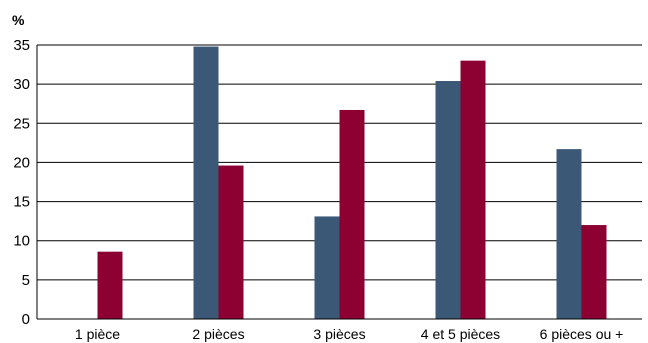  What do you see at coordinates (97, 334) in the screenshot?
I see `x-category-label: 1 pièce` at bounding box center [97, 334].